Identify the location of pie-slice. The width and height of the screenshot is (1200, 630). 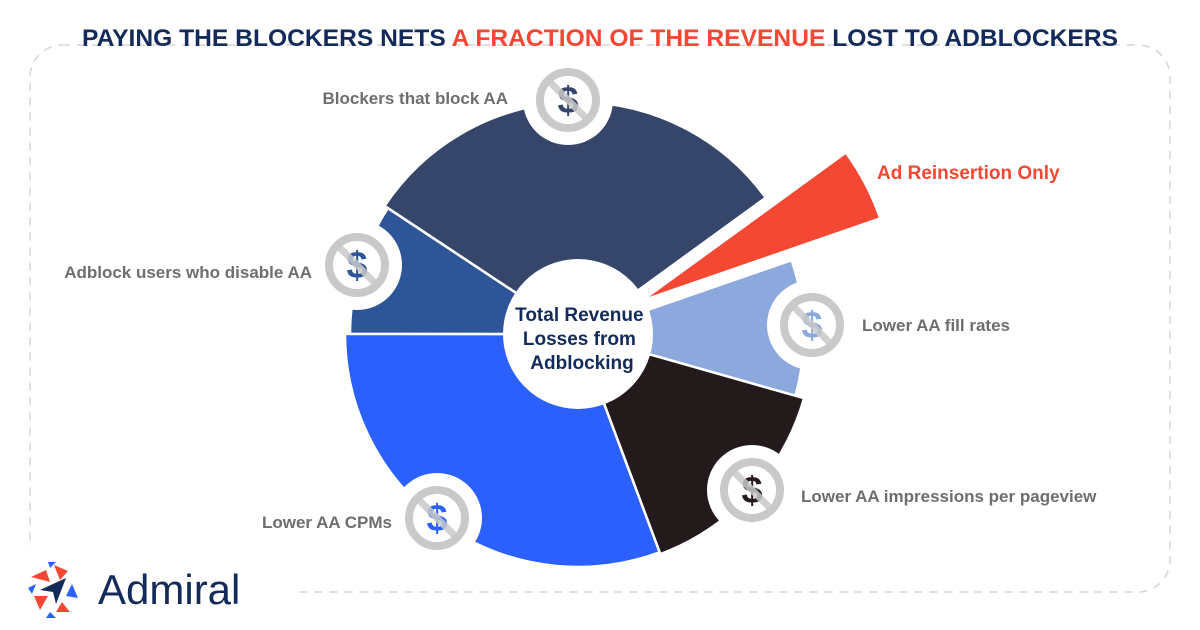
(763, 226).